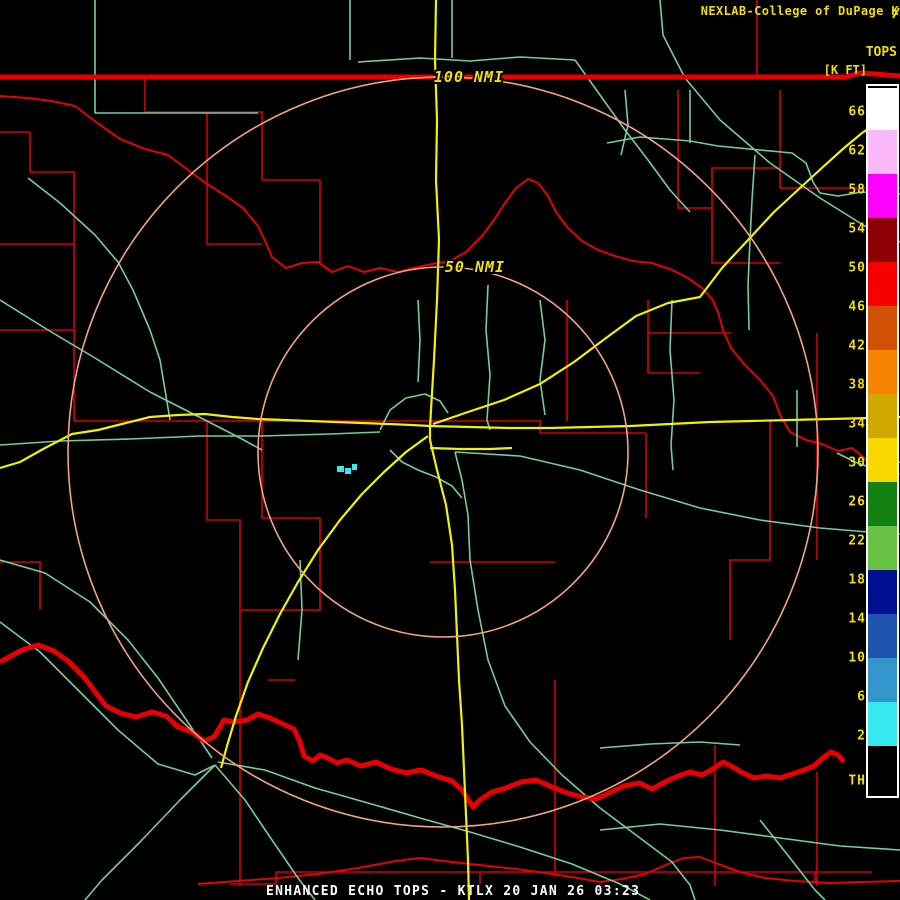 The image size is (900, 900). I want to click on i44-southwest, so click(324, 602).